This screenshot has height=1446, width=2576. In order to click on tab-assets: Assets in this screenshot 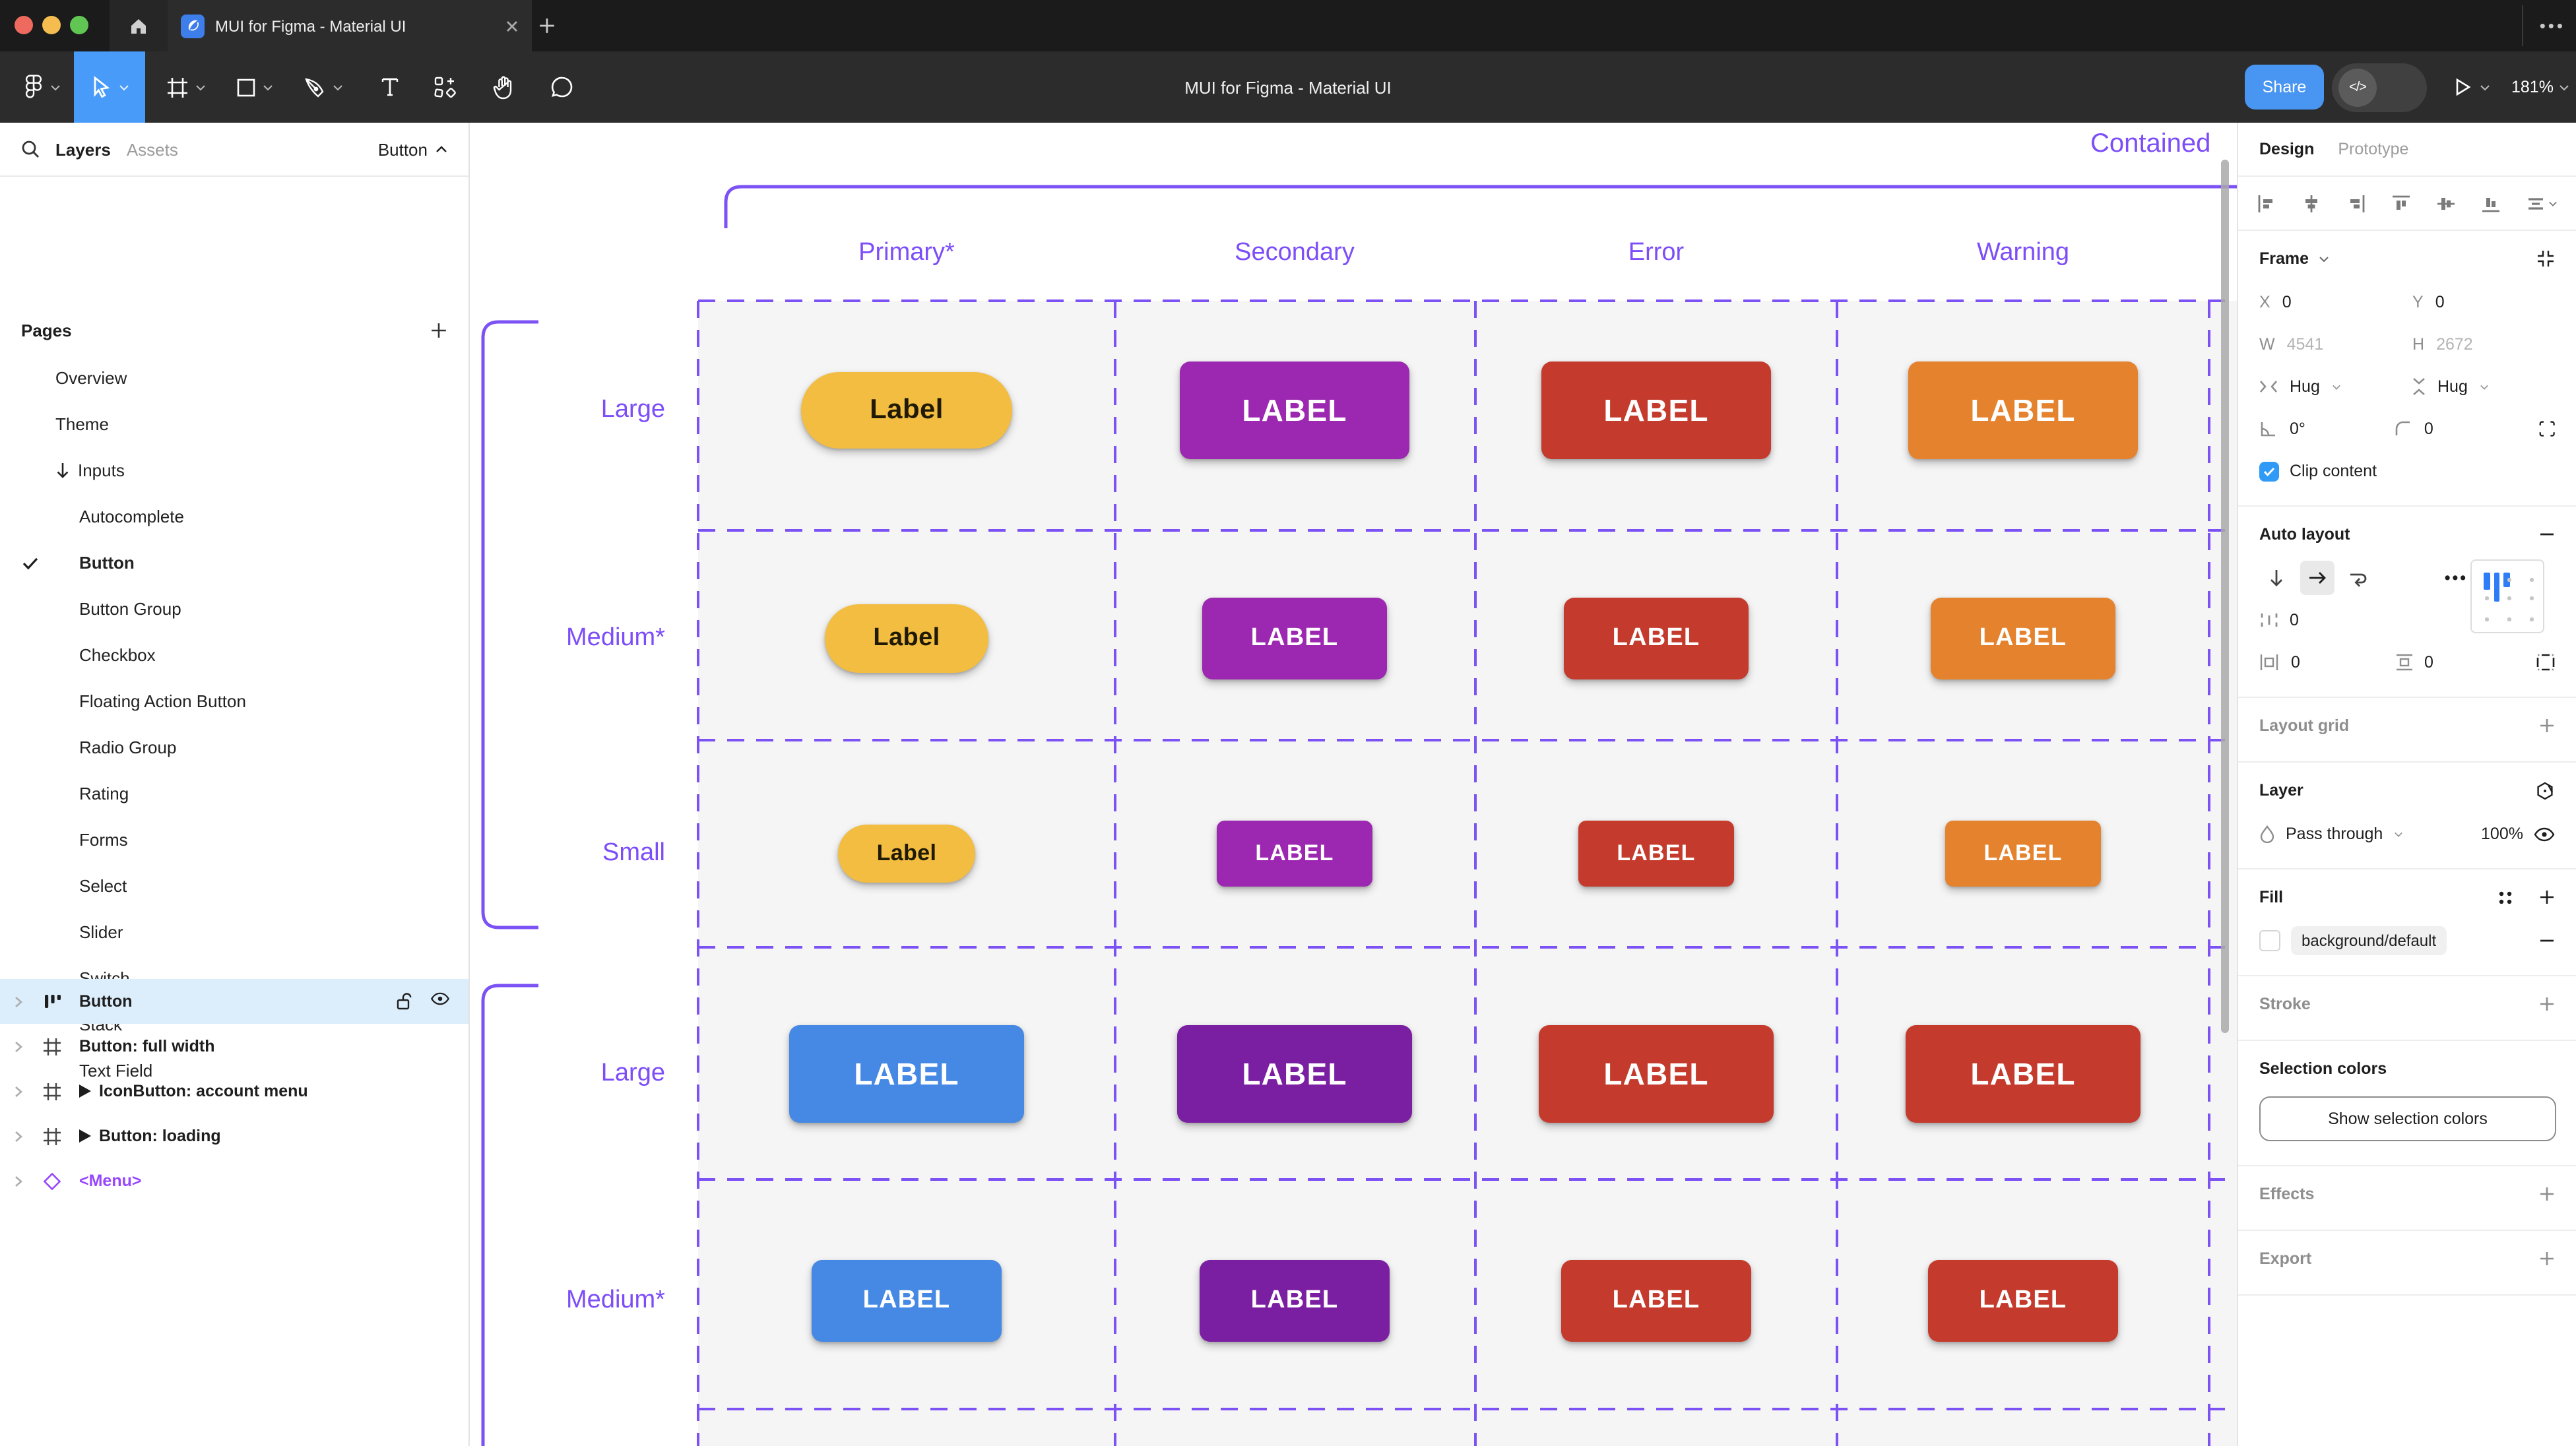, I will do `click(152, 149)`.